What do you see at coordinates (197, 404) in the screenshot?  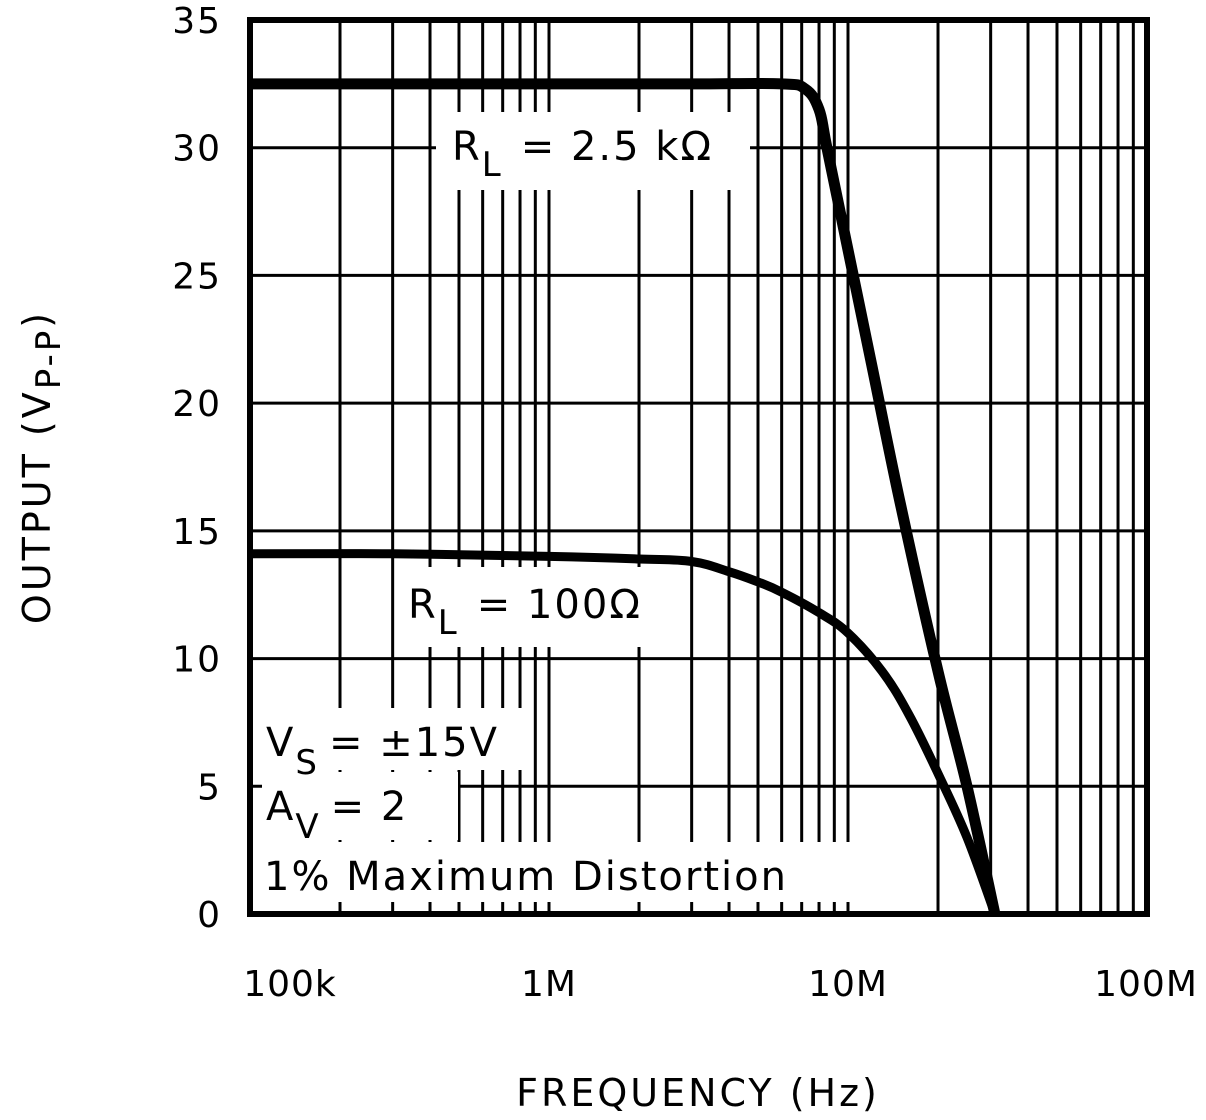 I see `y-tick-label: 20` at bounding box center [197, 404].